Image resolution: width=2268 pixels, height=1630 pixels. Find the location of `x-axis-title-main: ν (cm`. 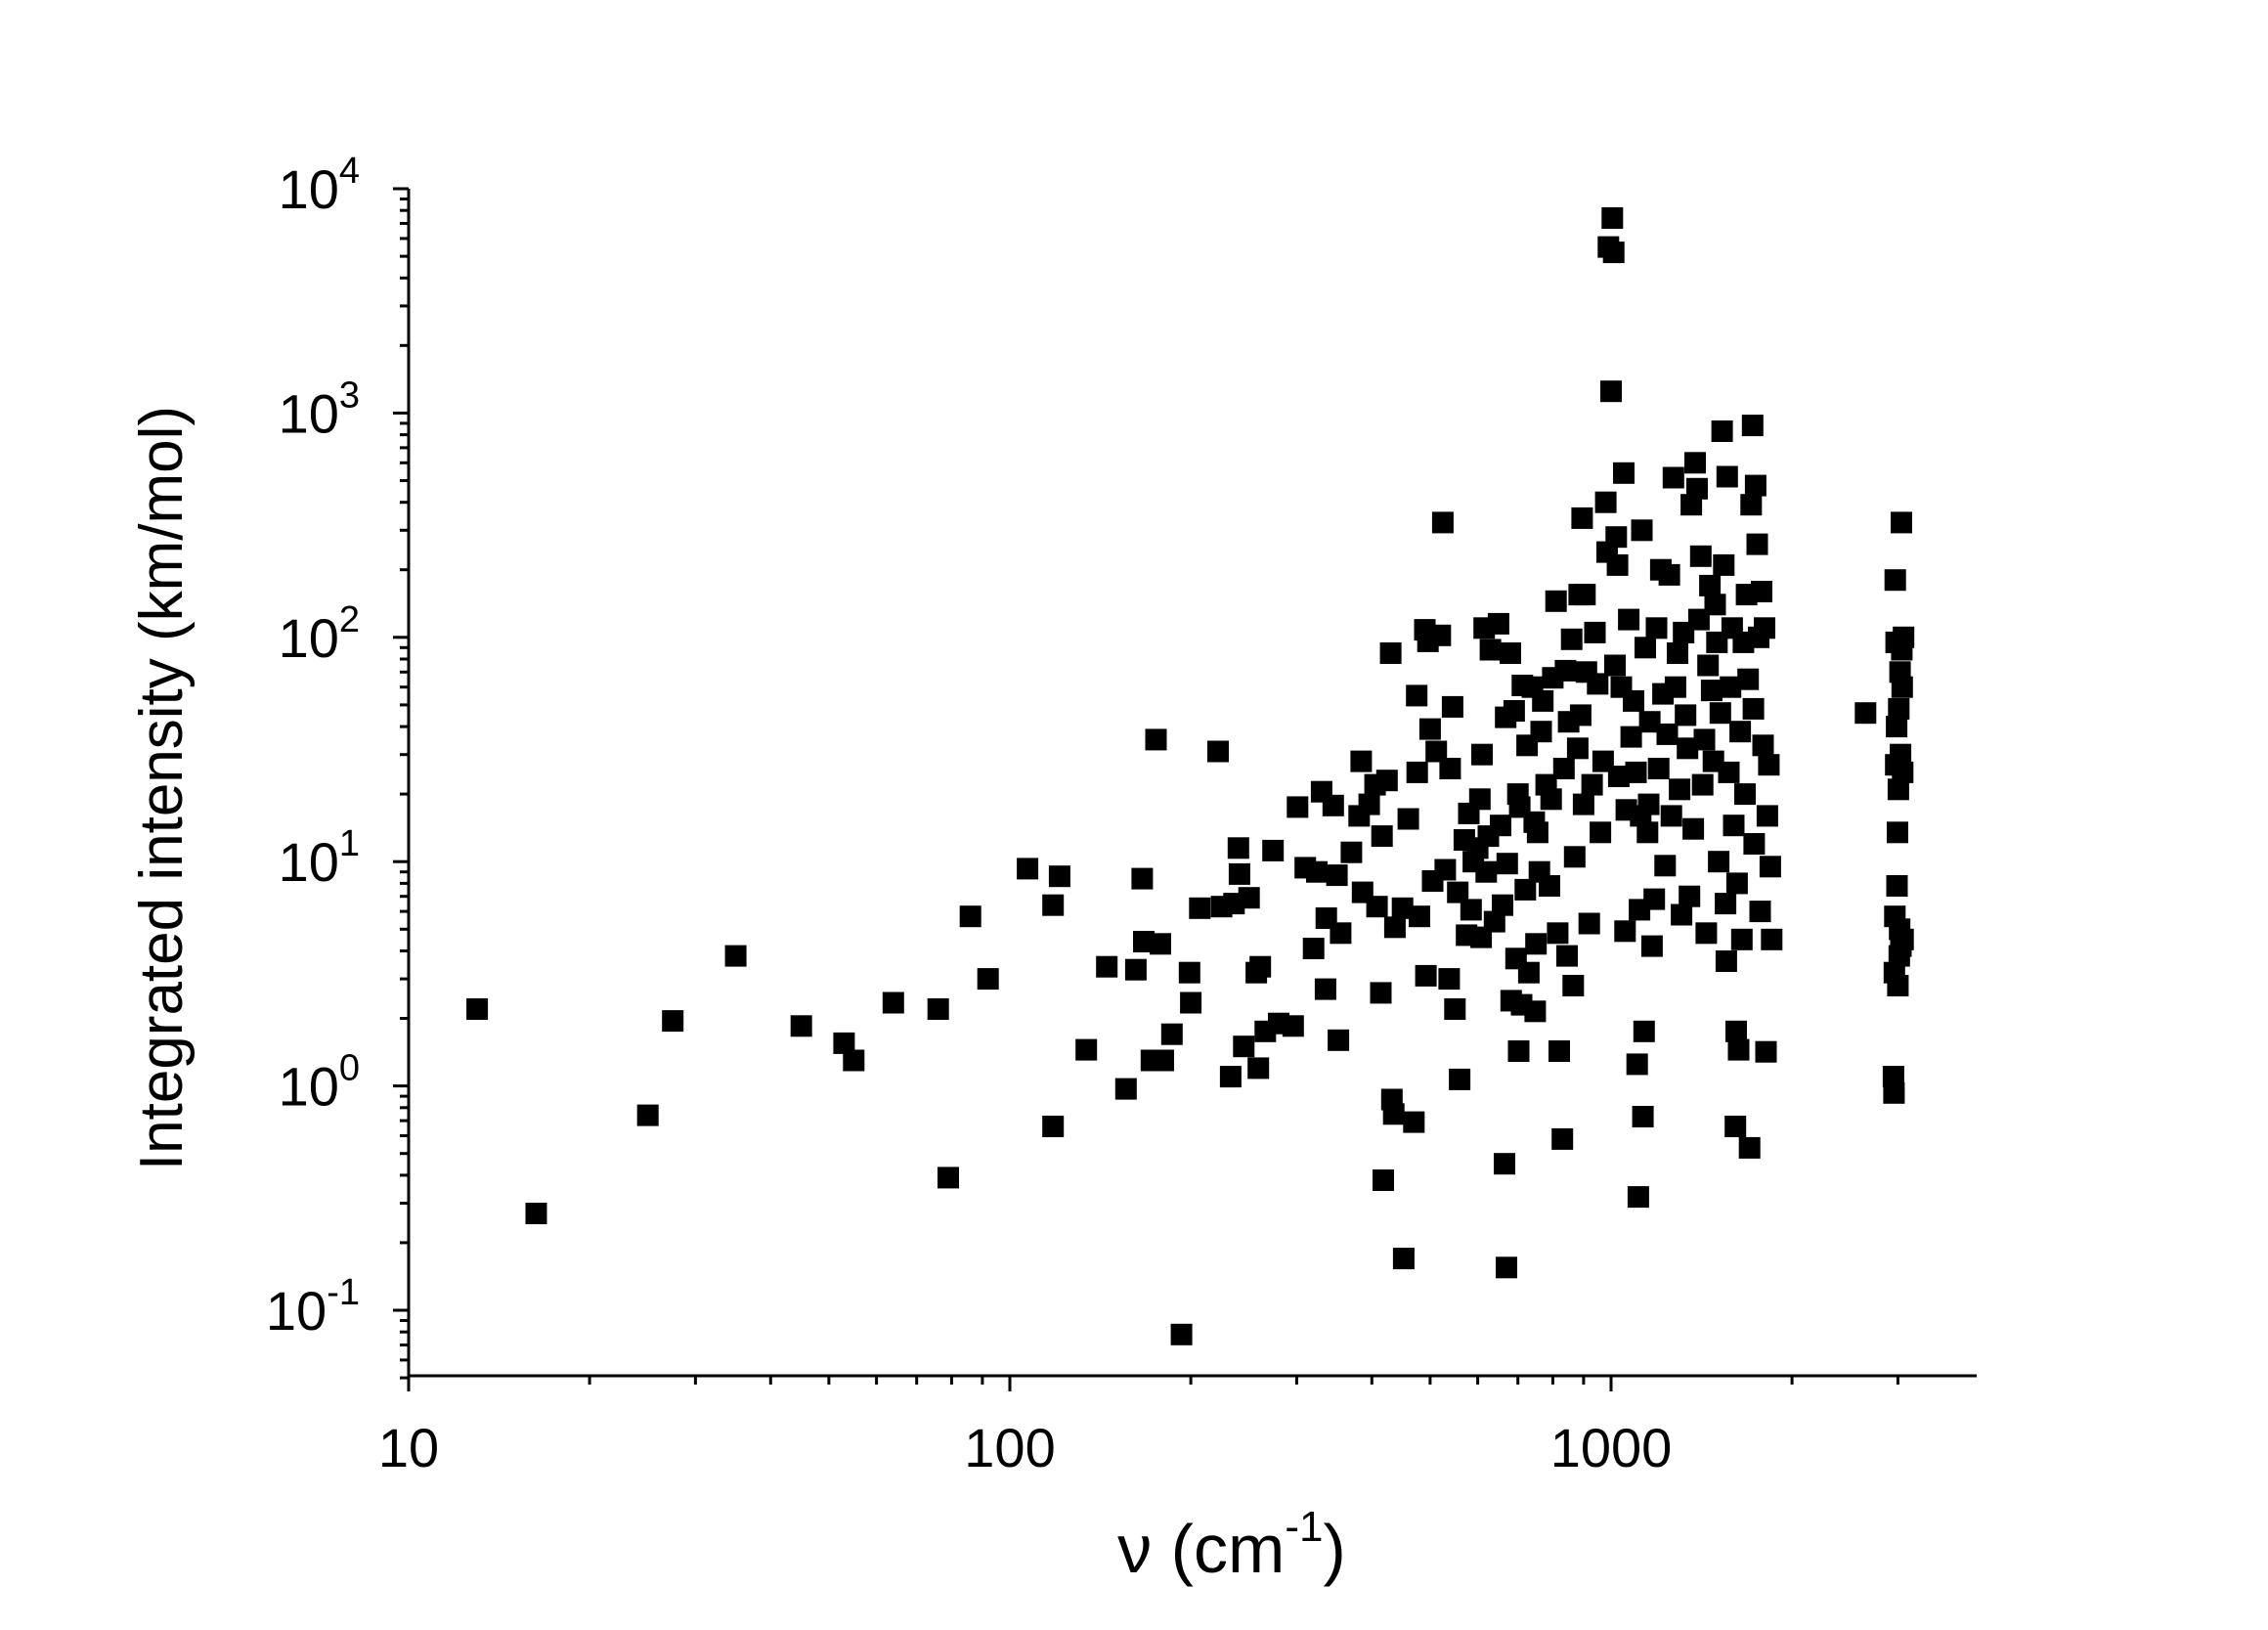

x-axis-title-main: ν (cm is located at coordinates (1201, 1549).